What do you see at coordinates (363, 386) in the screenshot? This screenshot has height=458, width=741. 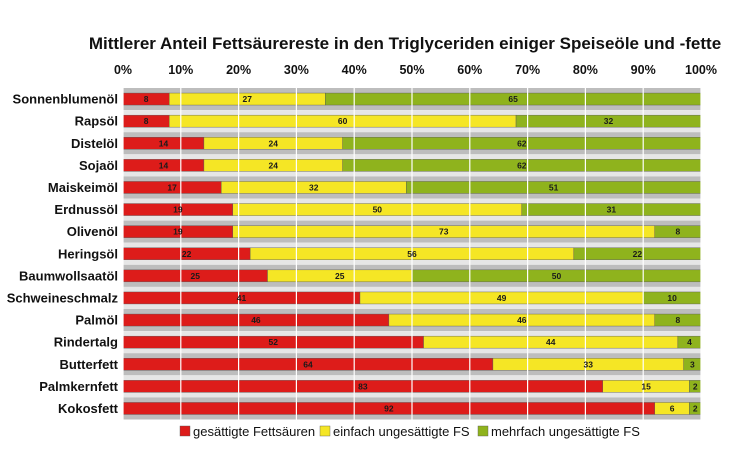 I see `data-label: 83` at bounding box center [363, 386].